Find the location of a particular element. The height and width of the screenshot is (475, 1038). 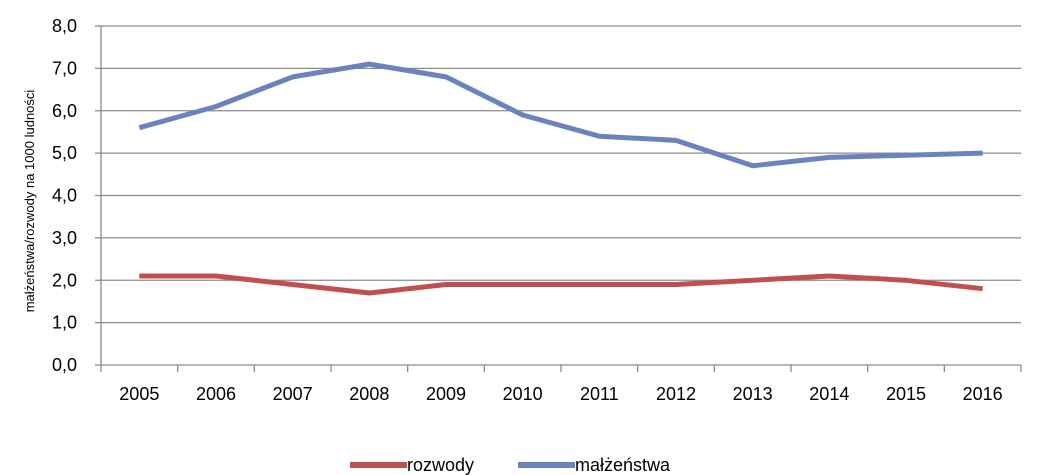

y-tick-label: 7,0 is located at coordinates (64, 68).